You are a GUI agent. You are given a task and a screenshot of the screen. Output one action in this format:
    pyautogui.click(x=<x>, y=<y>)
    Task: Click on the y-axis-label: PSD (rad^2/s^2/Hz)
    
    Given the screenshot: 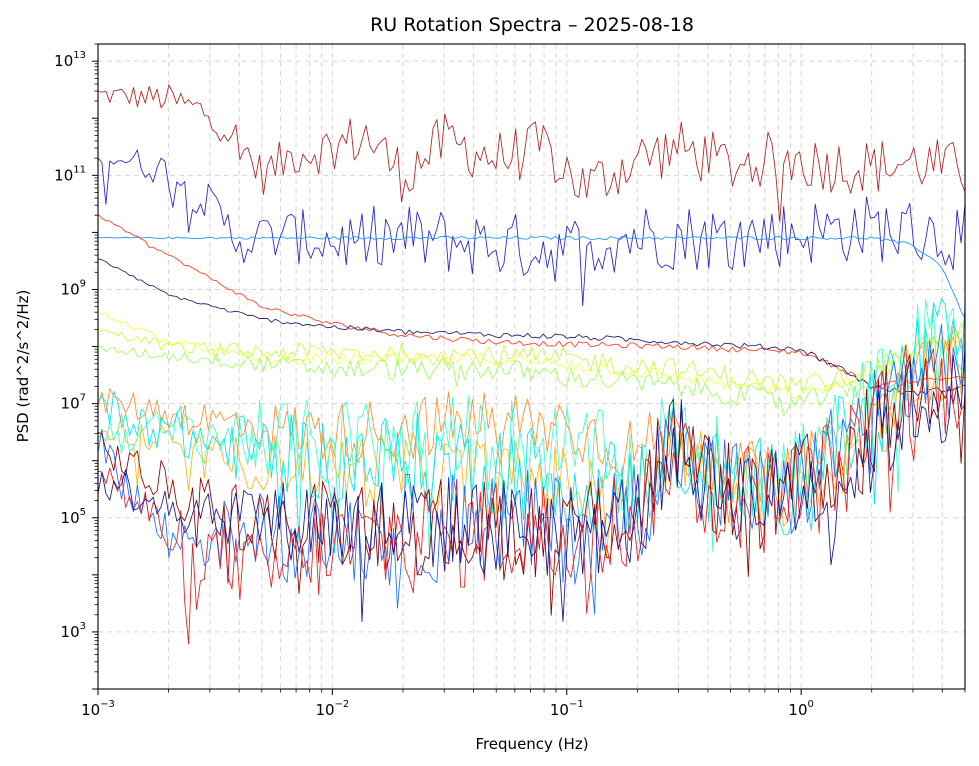 What is the action you would take?
    pyautogui.click(x=23, y=366)
    